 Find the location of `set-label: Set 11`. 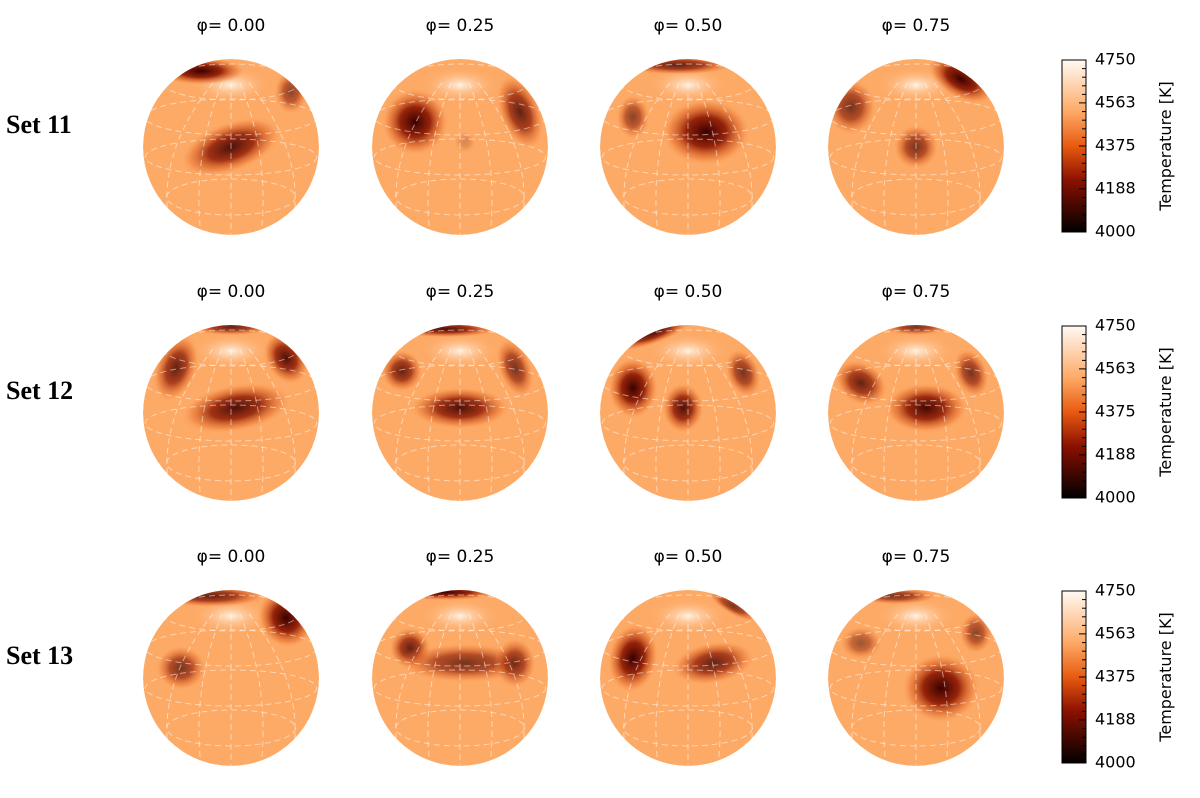

set-label: Set 11 is located at coordinates (39, 124).